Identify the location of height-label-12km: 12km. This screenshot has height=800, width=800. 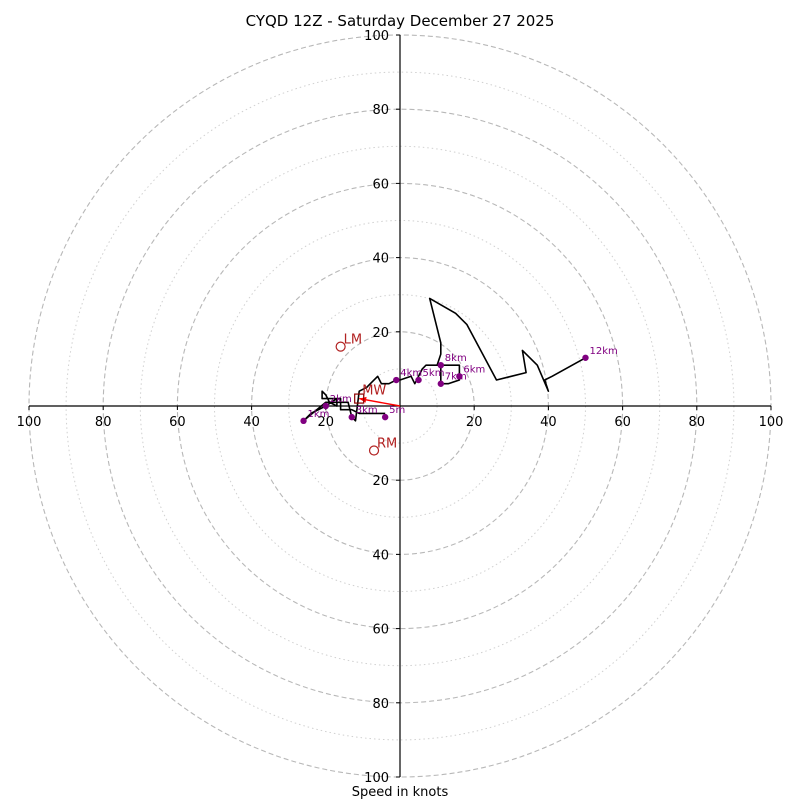
(604, 351).